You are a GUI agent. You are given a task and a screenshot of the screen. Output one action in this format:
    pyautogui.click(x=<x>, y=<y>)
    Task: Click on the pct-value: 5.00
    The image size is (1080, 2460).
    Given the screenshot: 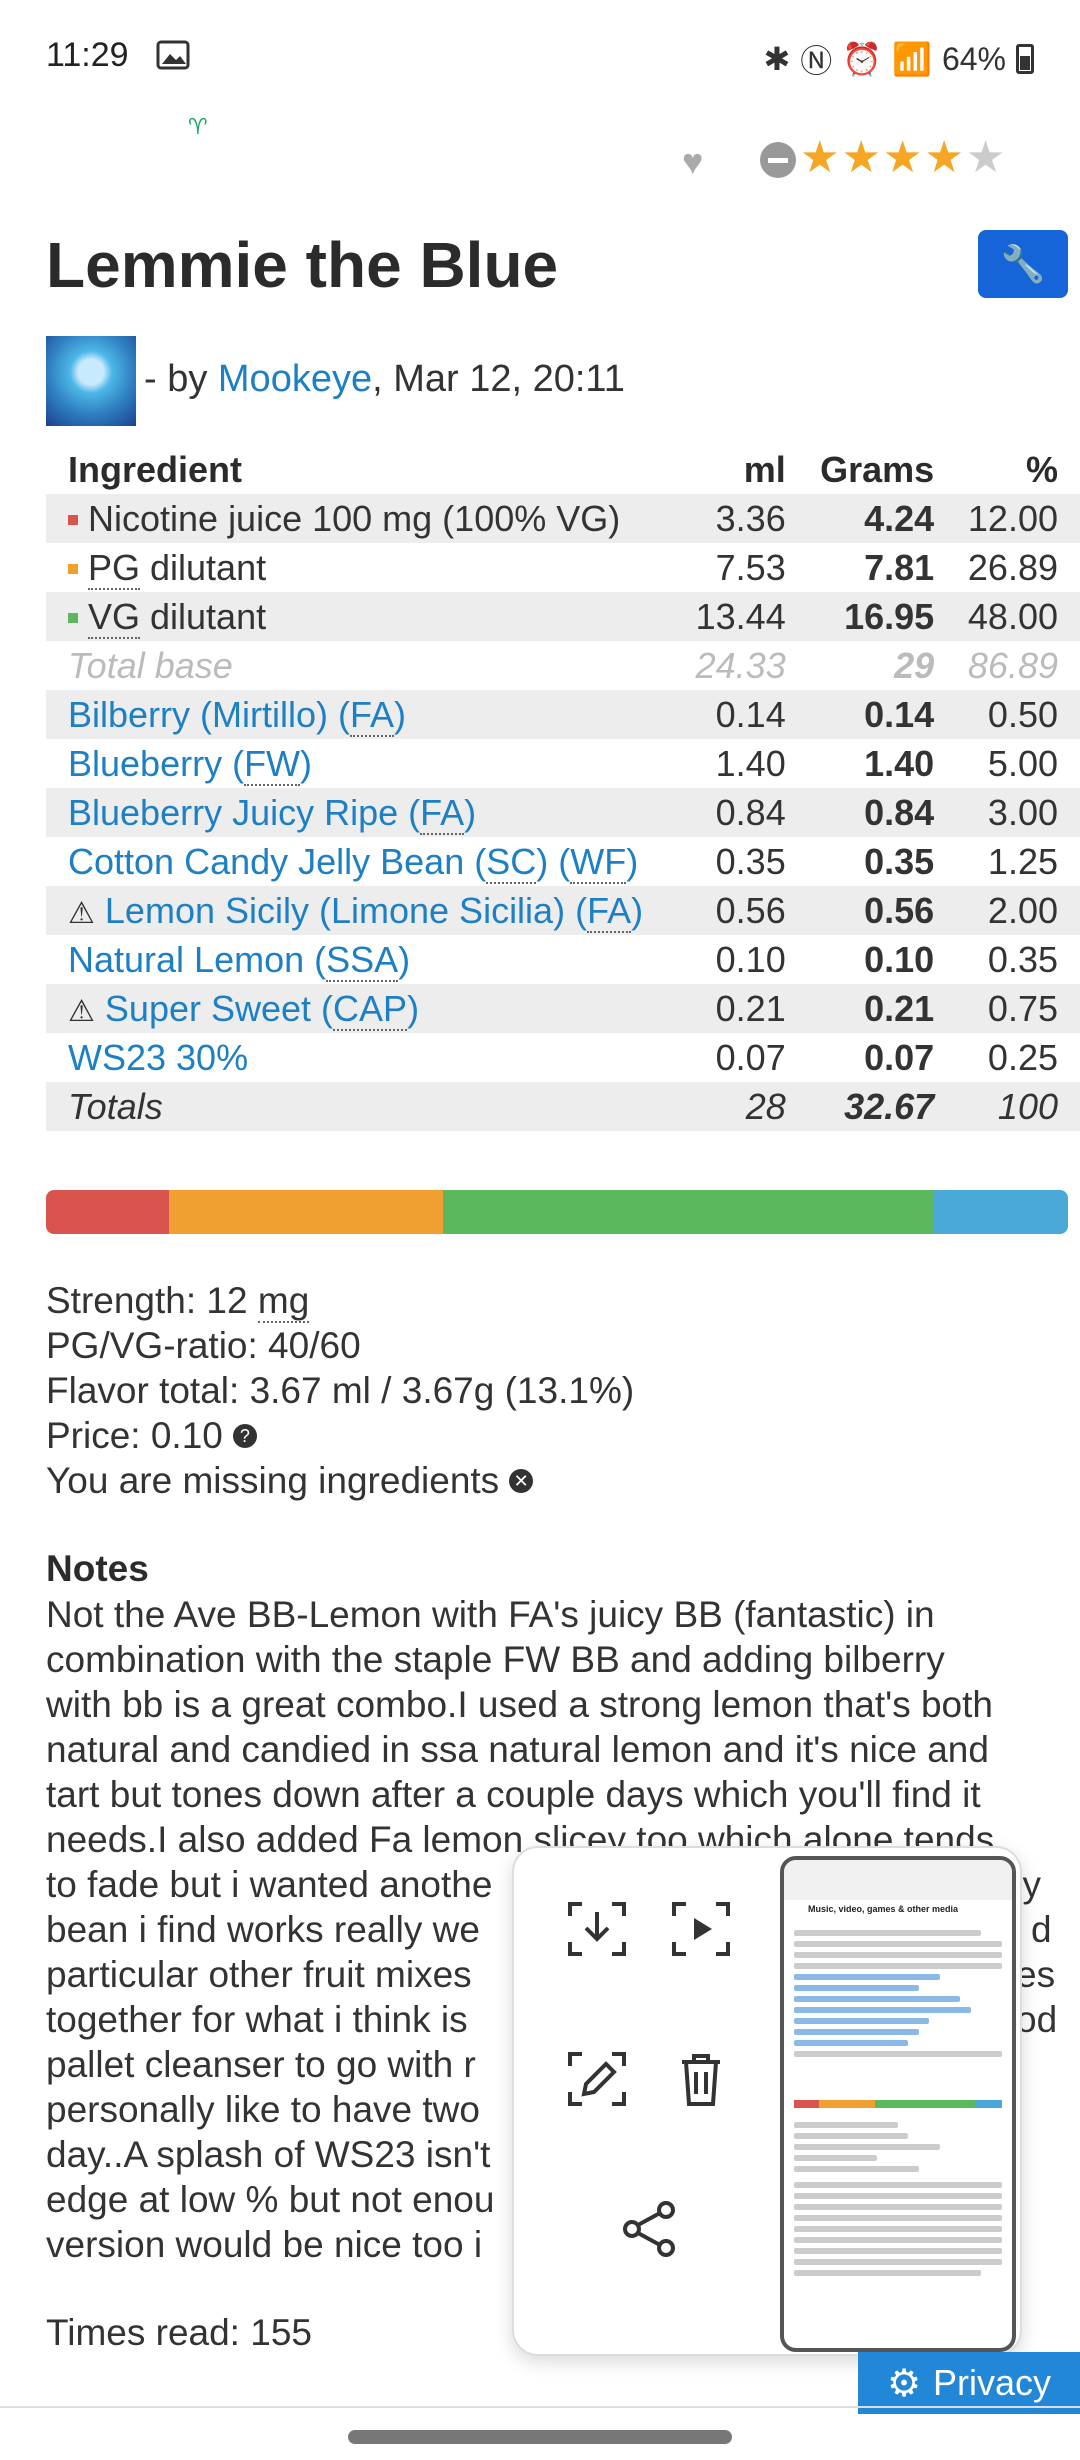 What is the action you would take?
    pyautogui.click(x=1022, y=763)
    